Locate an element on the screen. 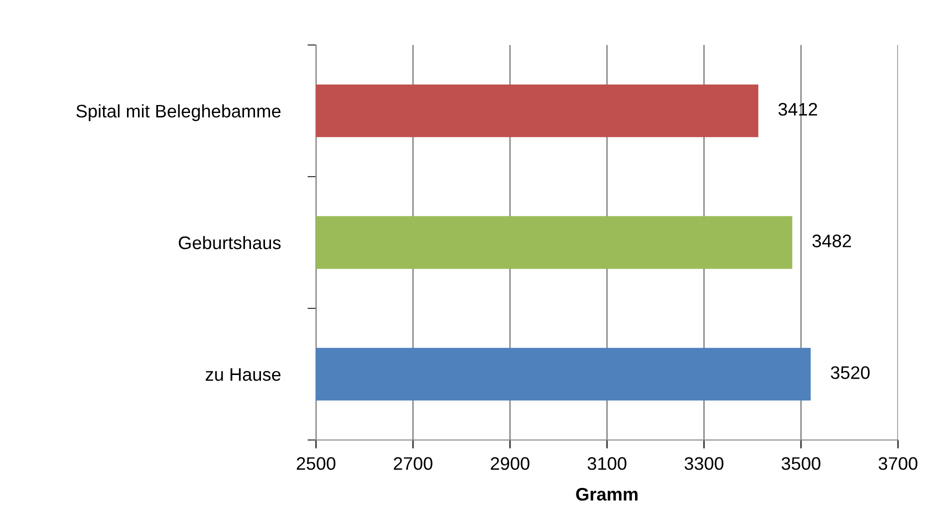 Image resolution: width=929 pixels, height=527 pixels. x-tick-label: 3700 is located at coordinates (898, 463).